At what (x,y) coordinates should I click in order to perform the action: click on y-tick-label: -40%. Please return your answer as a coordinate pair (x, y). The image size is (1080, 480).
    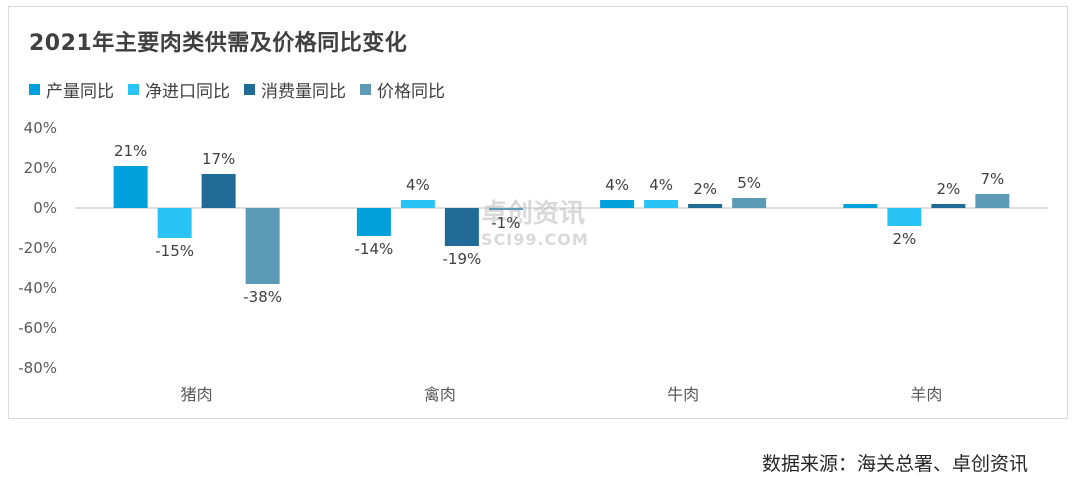
    Looking at the image, I should click on (37, 288).